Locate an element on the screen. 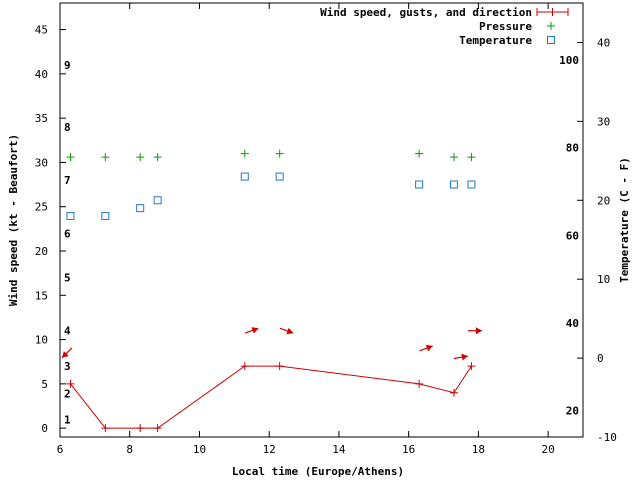 Image resolution: width=640 pixels, height=480 pixels. fahrenheit-label: 40 is located at coordinates (572, 323).